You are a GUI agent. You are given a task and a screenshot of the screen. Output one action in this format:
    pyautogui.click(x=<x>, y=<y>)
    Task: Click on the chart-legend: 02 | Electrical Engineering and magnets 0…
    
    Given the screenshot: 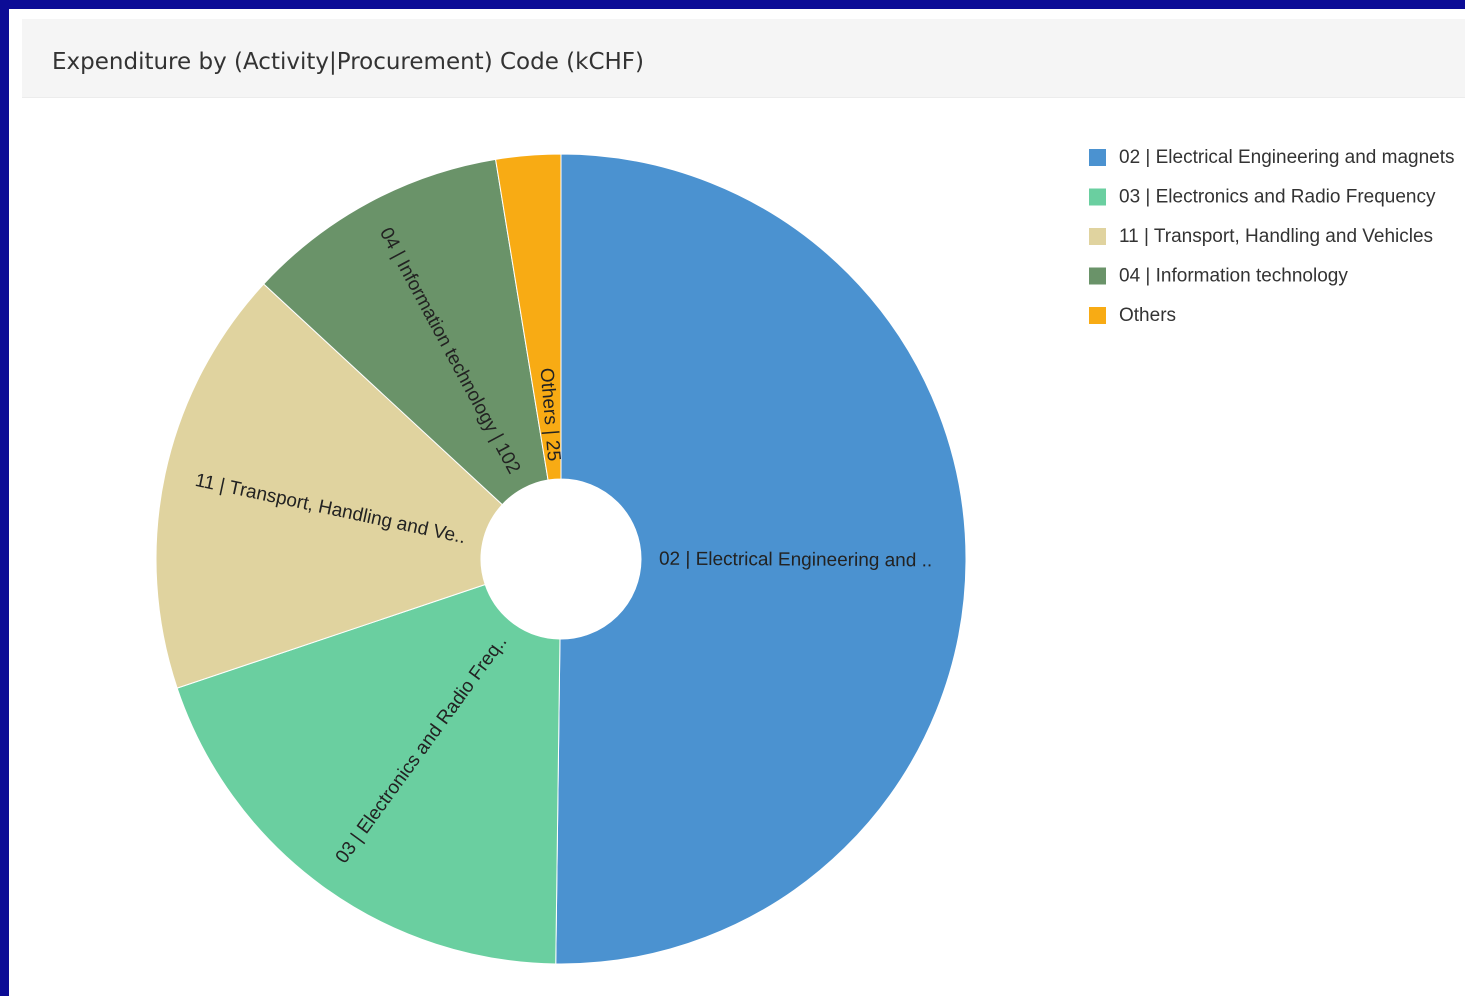 What is the action you would take?
    pyautogui.click(x=1272, y=236)
    